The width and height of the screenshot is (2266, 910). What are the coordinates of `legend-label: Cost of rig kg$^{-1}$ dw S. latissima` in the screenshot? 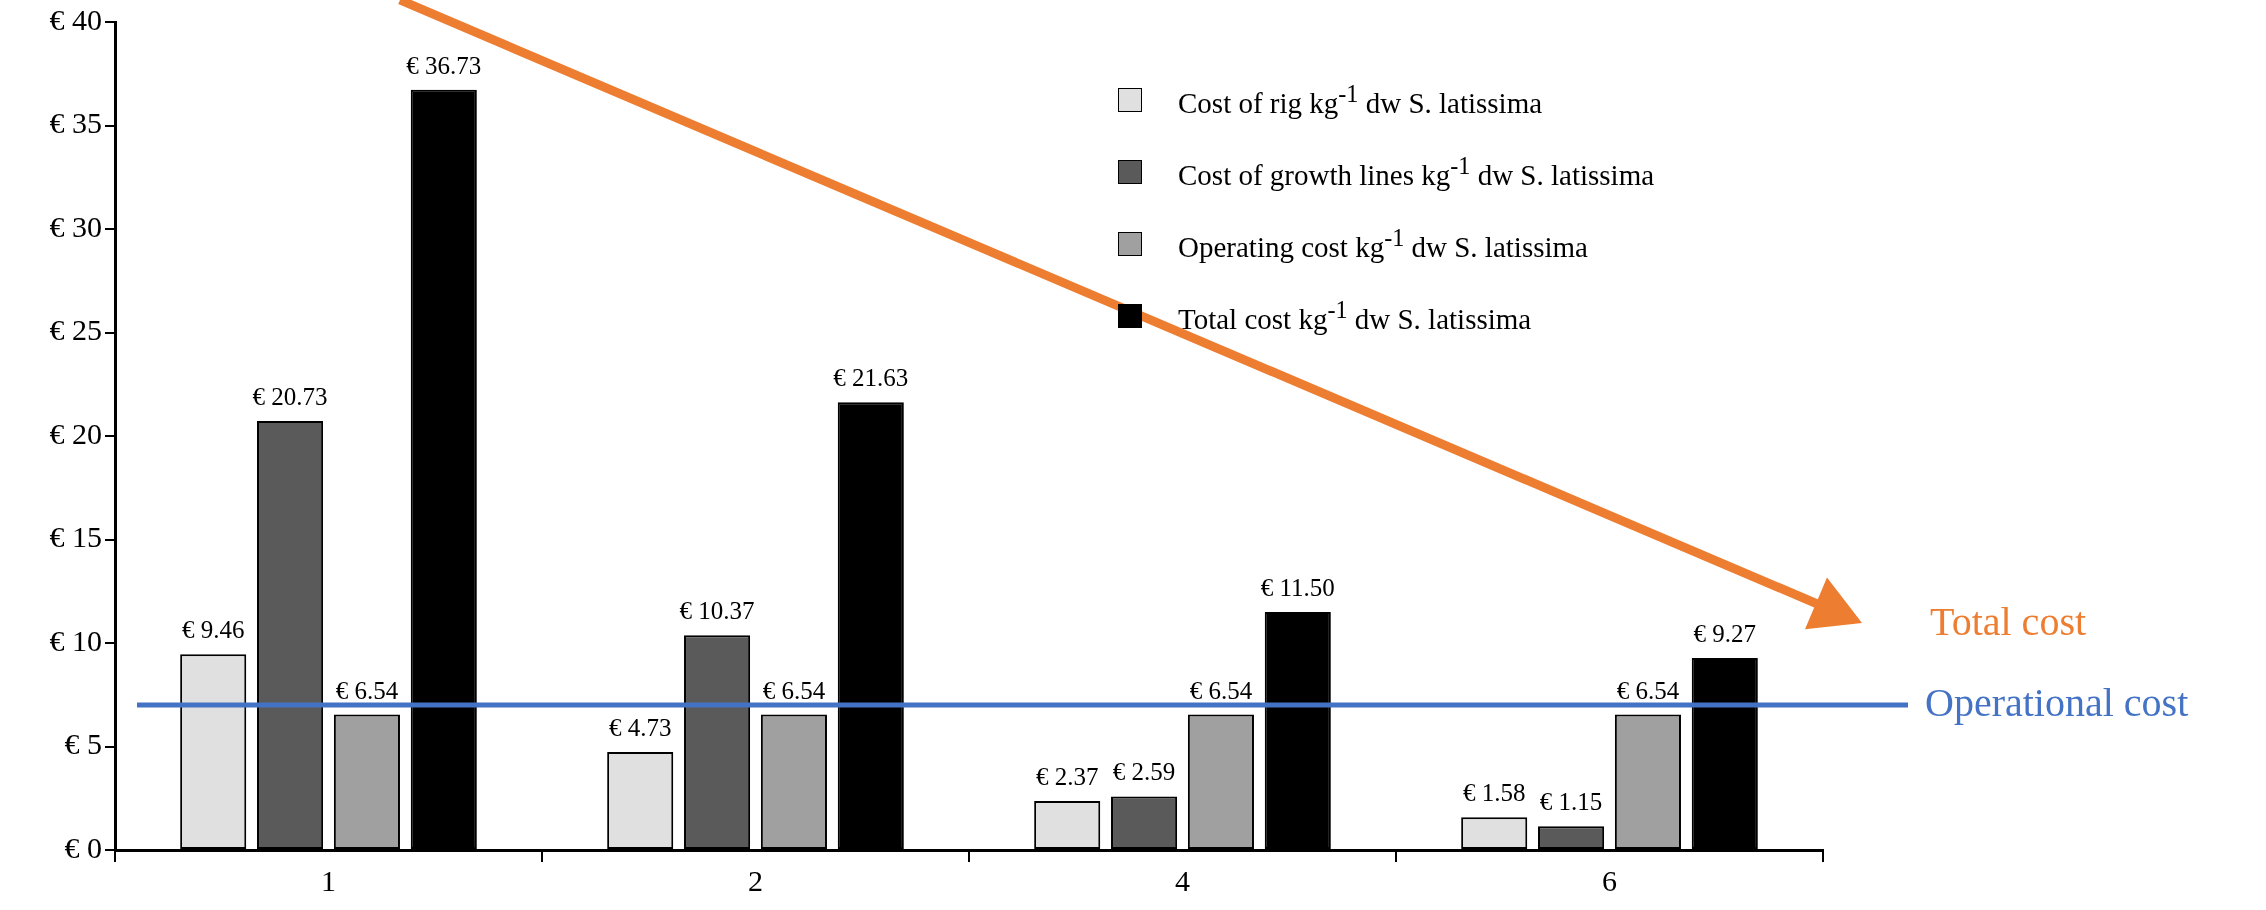 It's located at (1360, 100).